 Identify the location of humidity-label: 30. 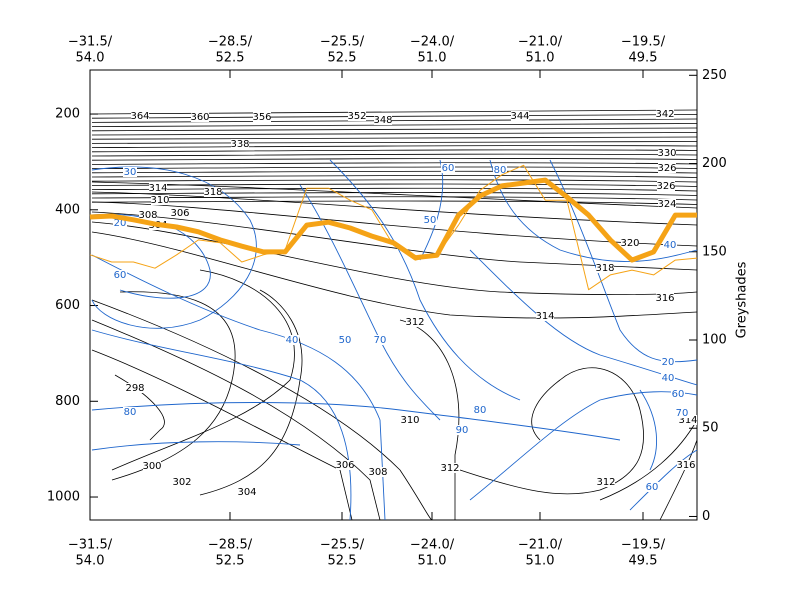
(130, 172).